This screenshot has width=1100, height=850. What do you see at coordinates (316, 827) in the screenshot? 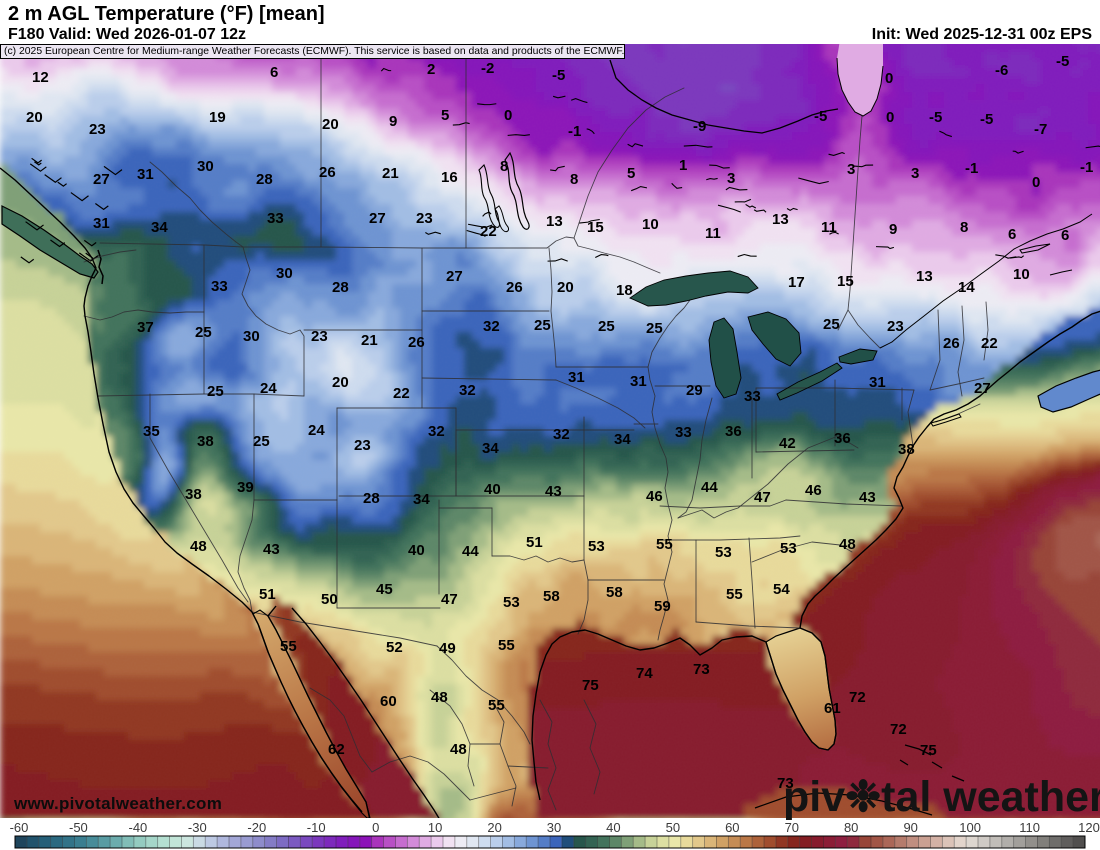
I see `svg-text: -10` at bounding box center [316, 827].